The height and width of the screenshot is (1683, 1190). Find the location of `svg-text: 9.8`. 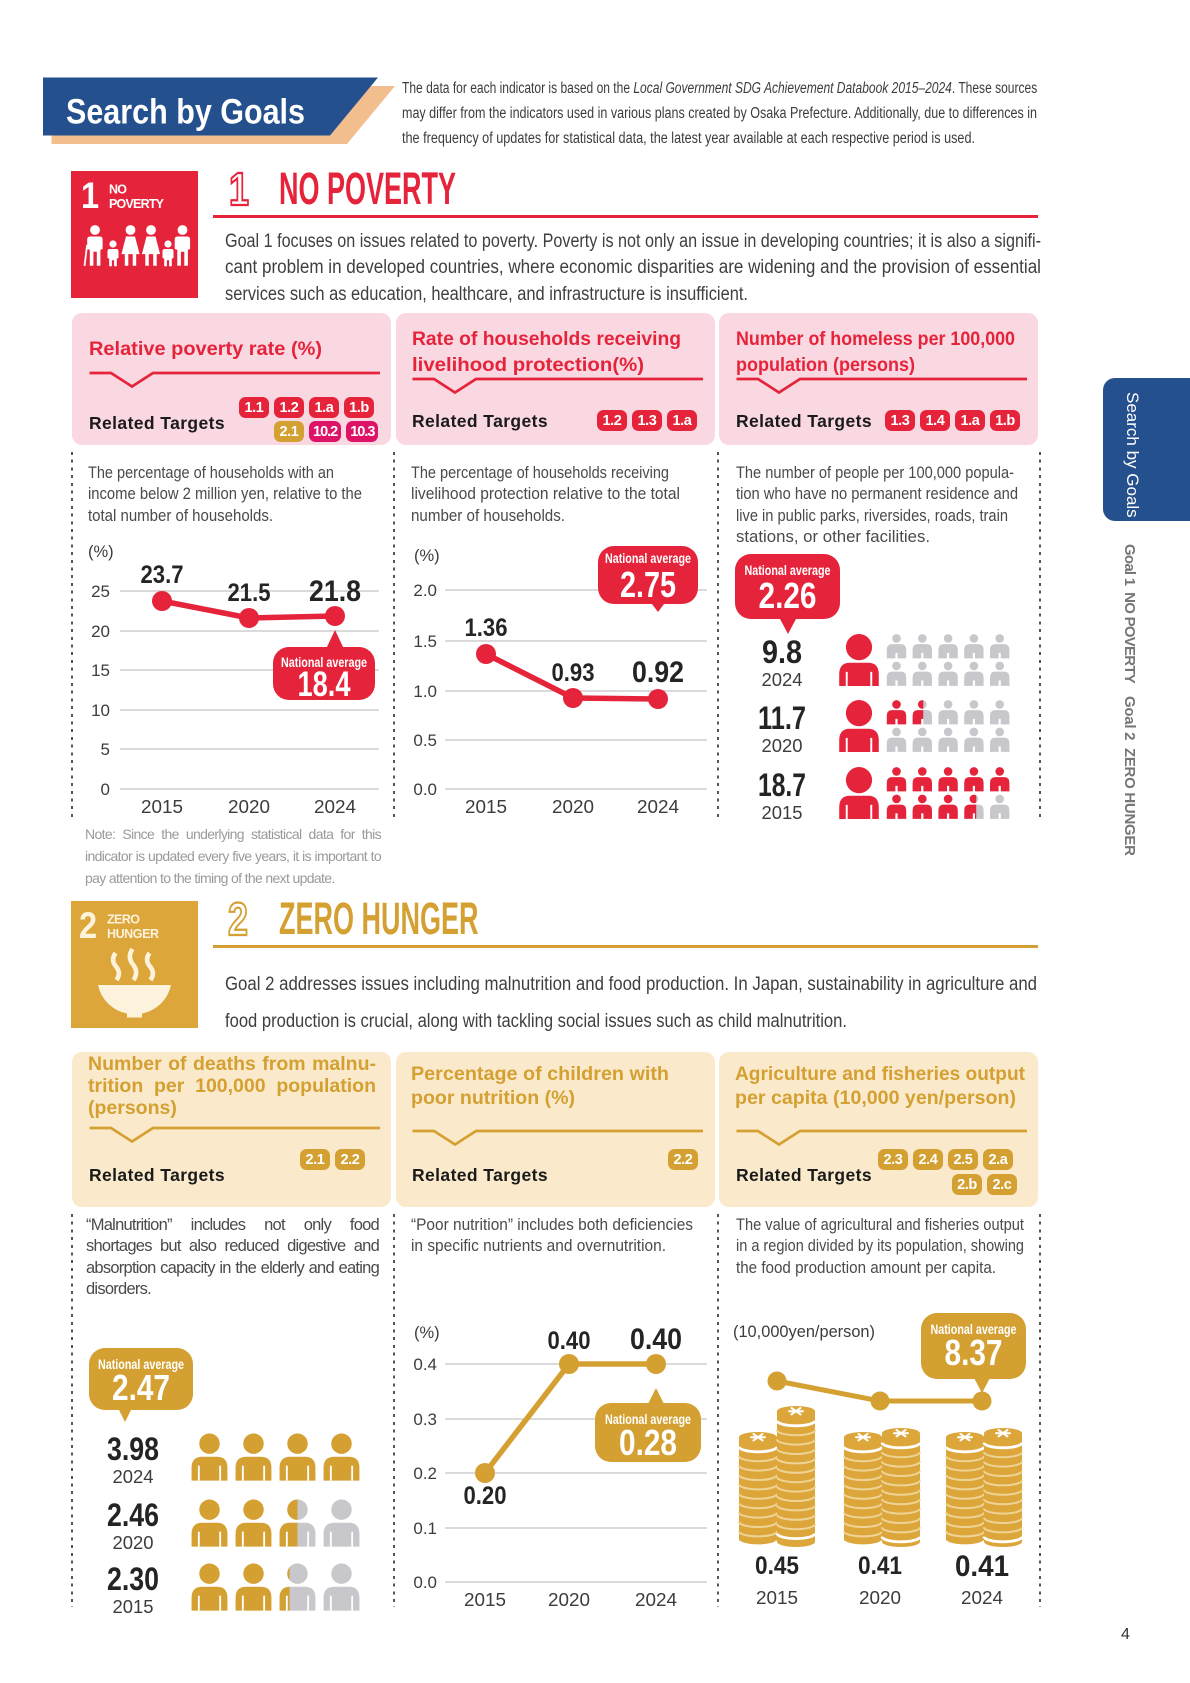

svg-text: 9.8 is located at coordinates (782, 652).